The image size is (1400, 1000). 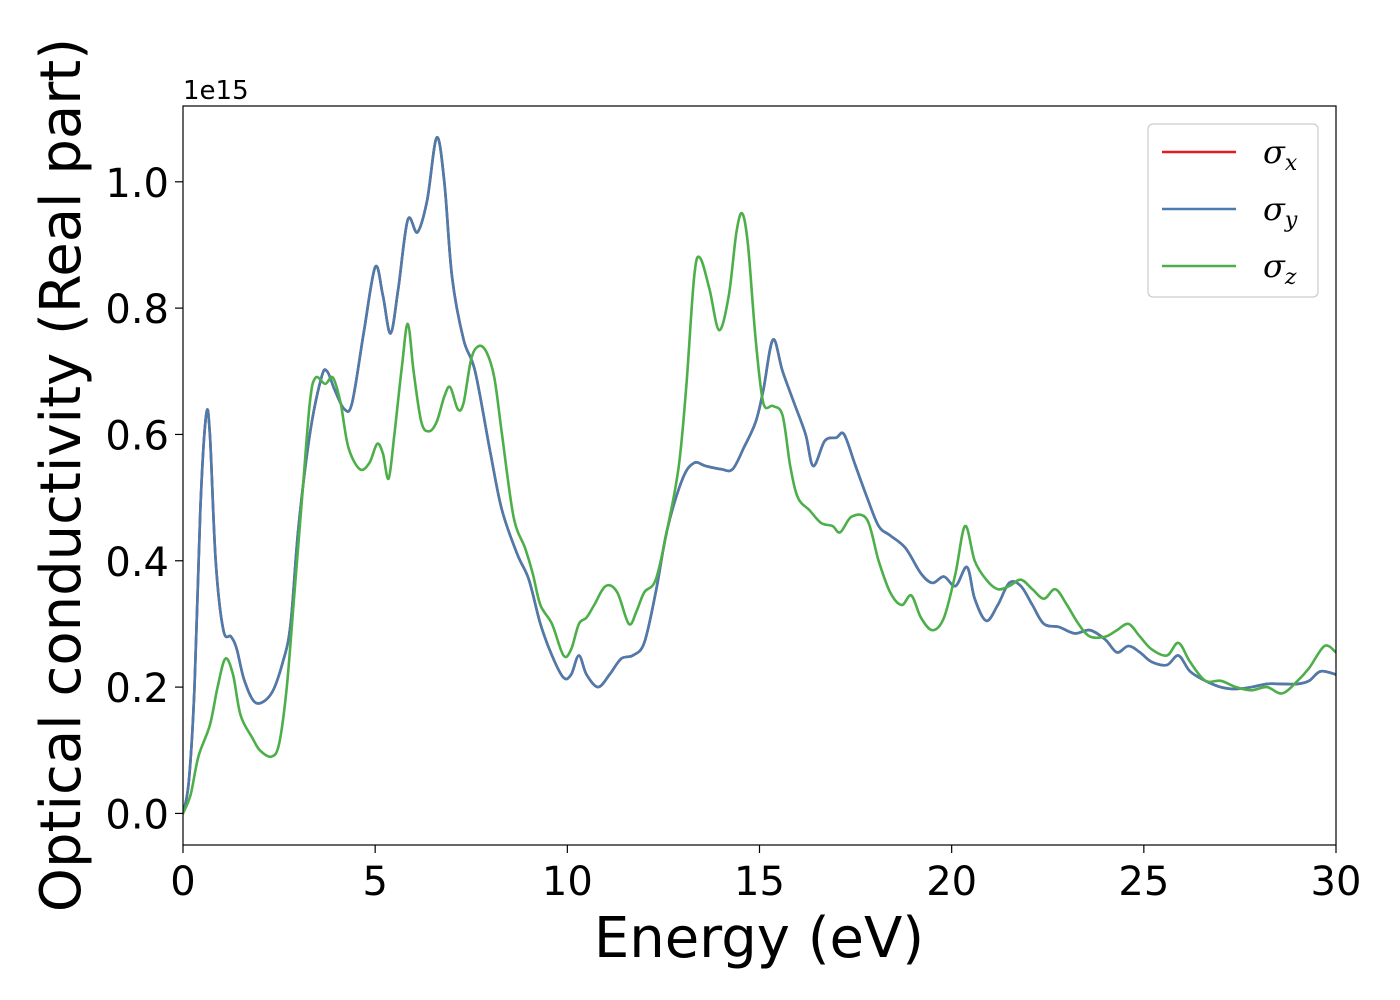 What do you see at coordinates (137, 563) in the screenshot?
I see `y-tick-label: 0.4` at bounding box center [137, 563].